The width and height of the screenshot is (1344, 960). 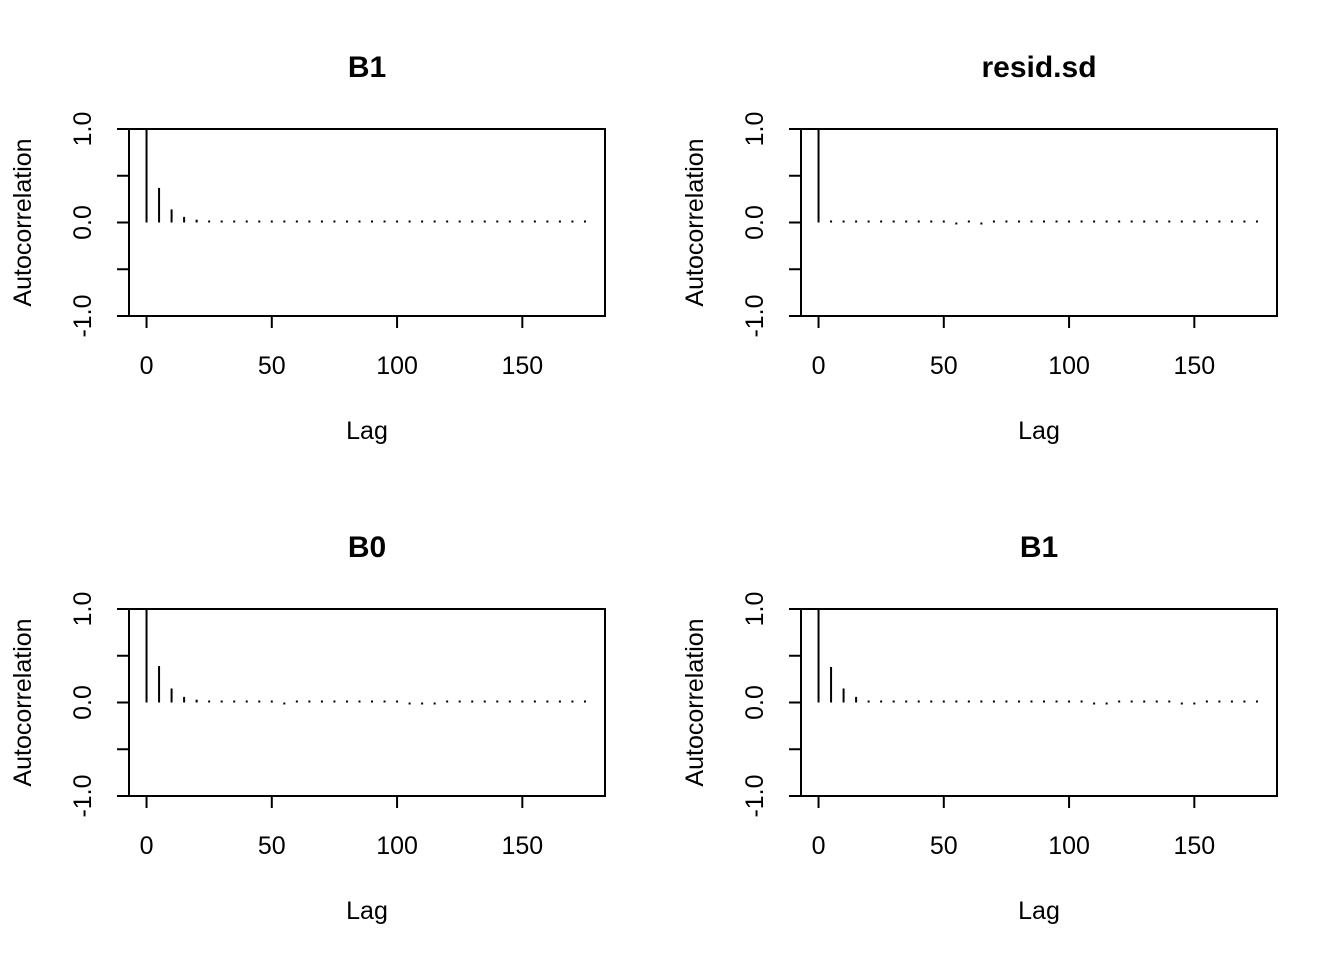 I want to click on chart-title: B0, so click(x=367, y=547).